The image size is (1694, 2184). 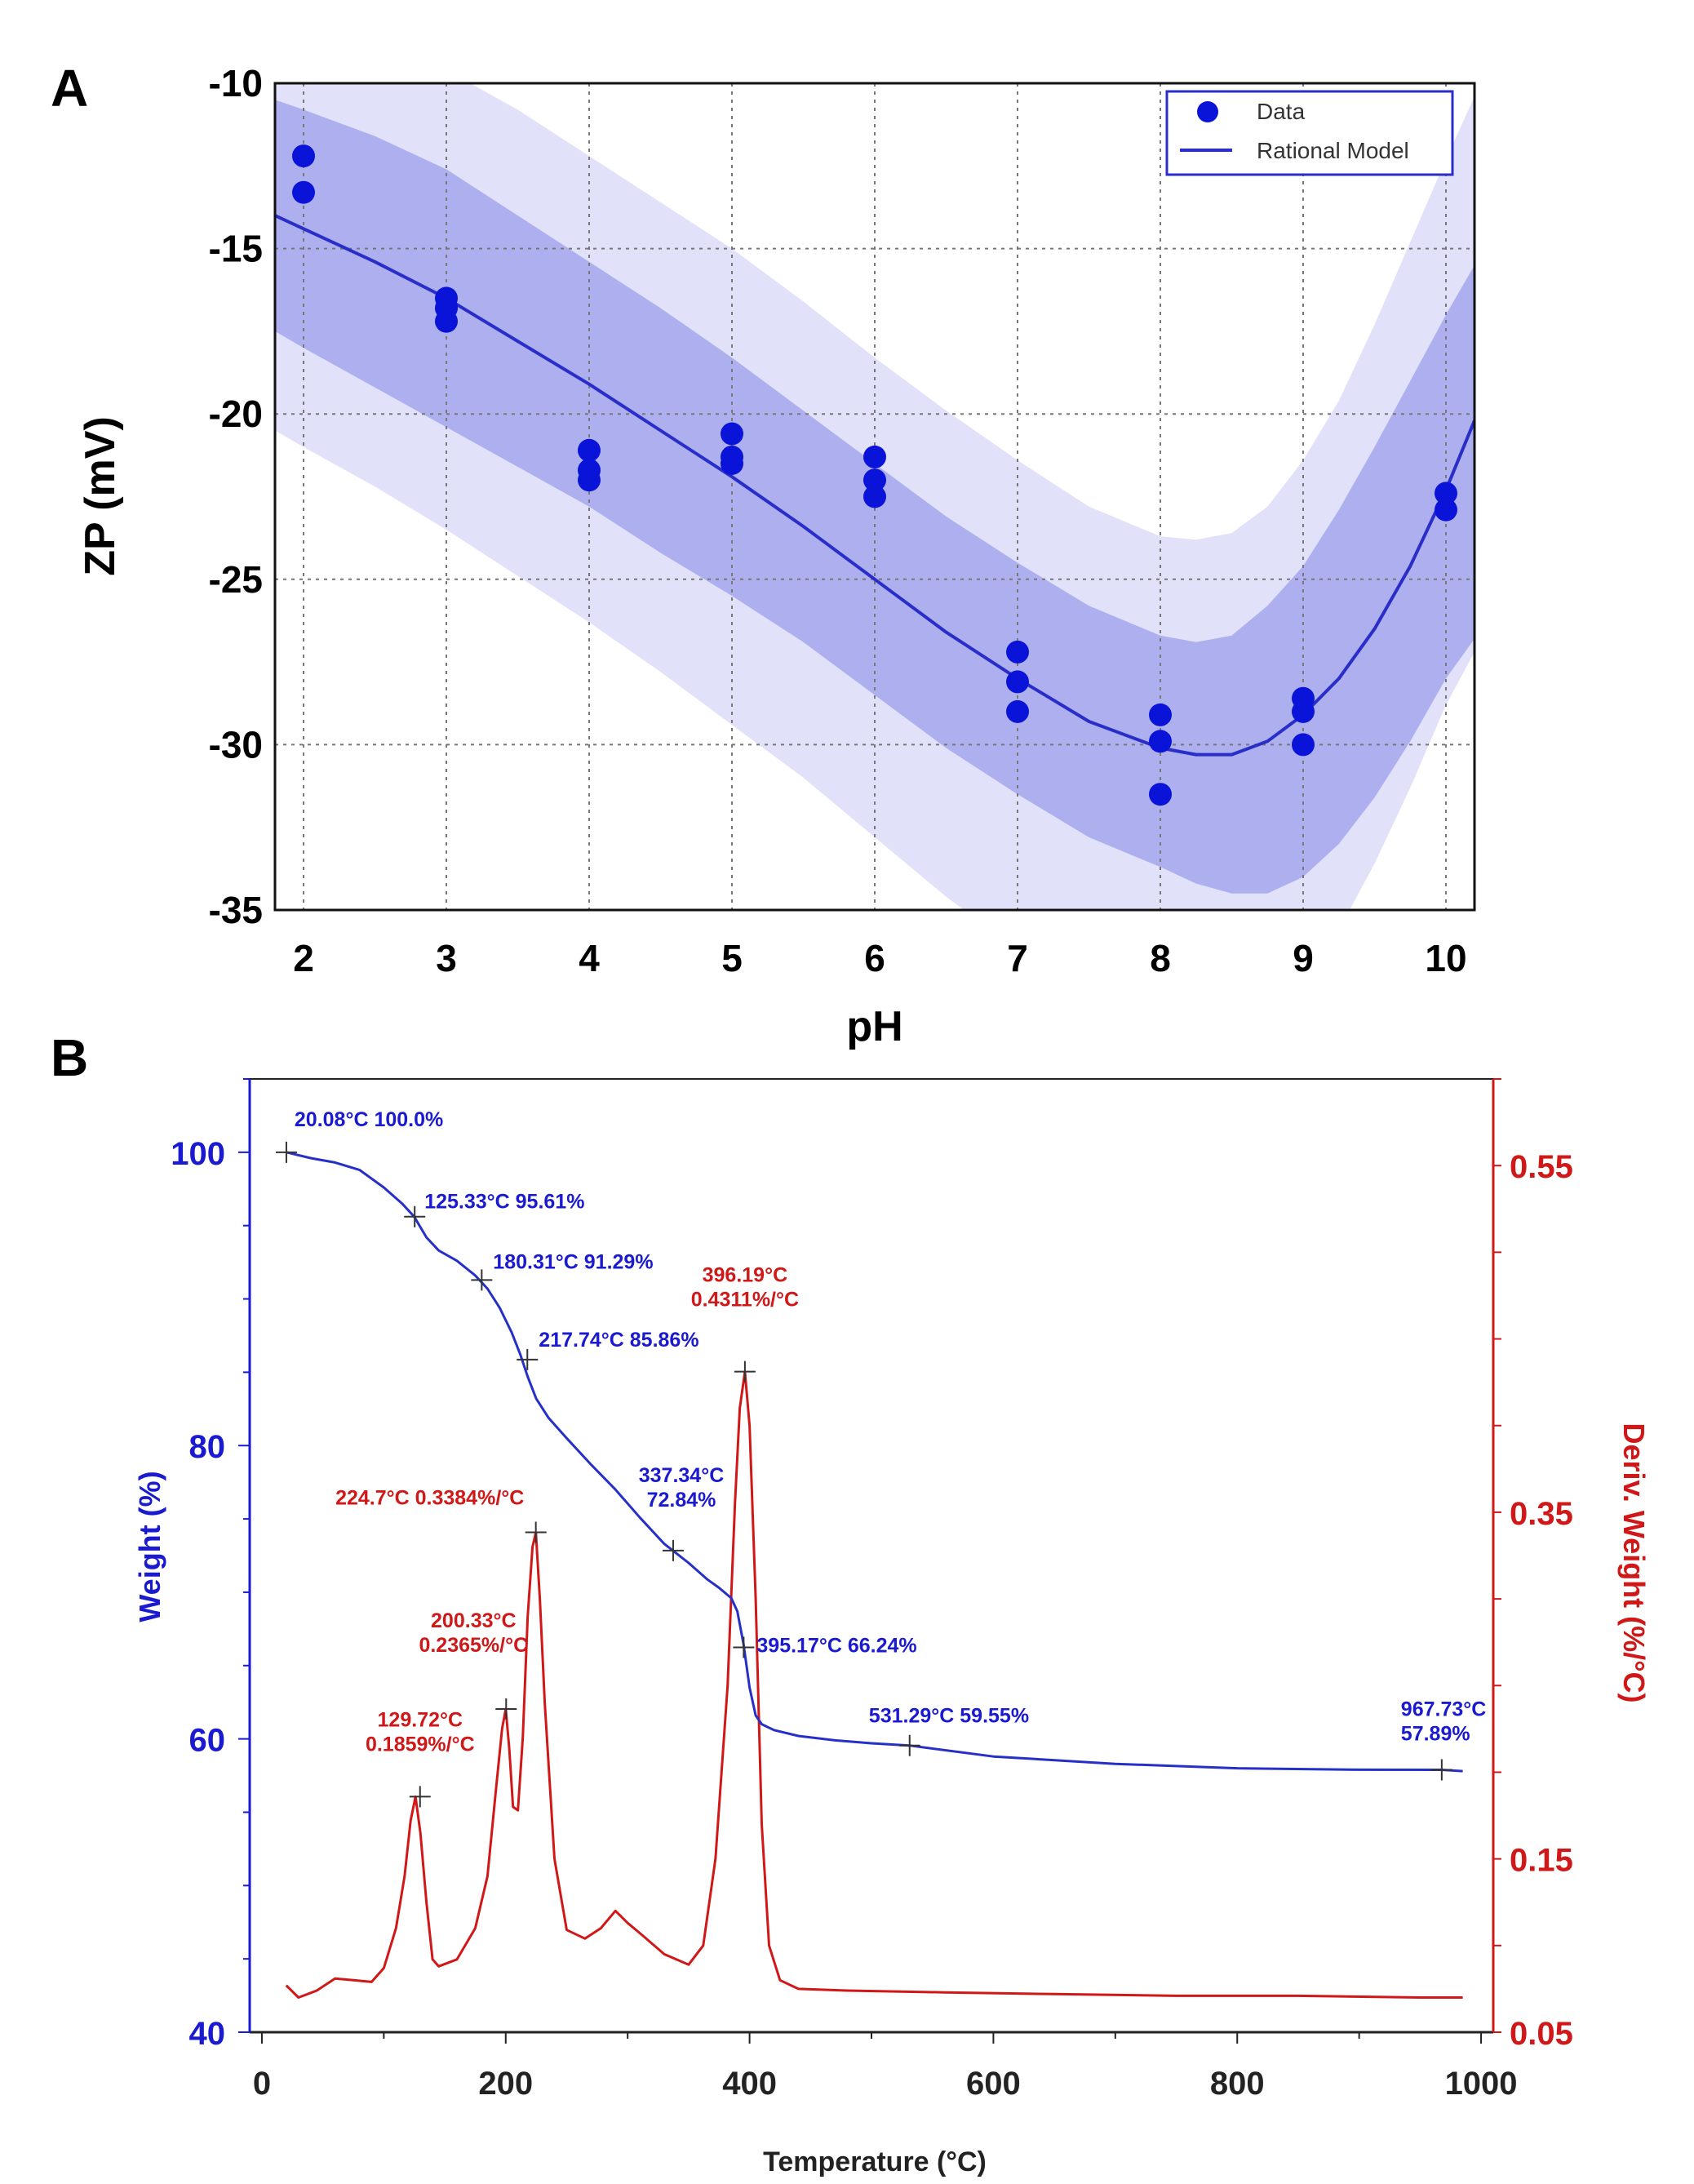 I want to click on annotation-label: 200.33°C, so click(x=474, y=1620).